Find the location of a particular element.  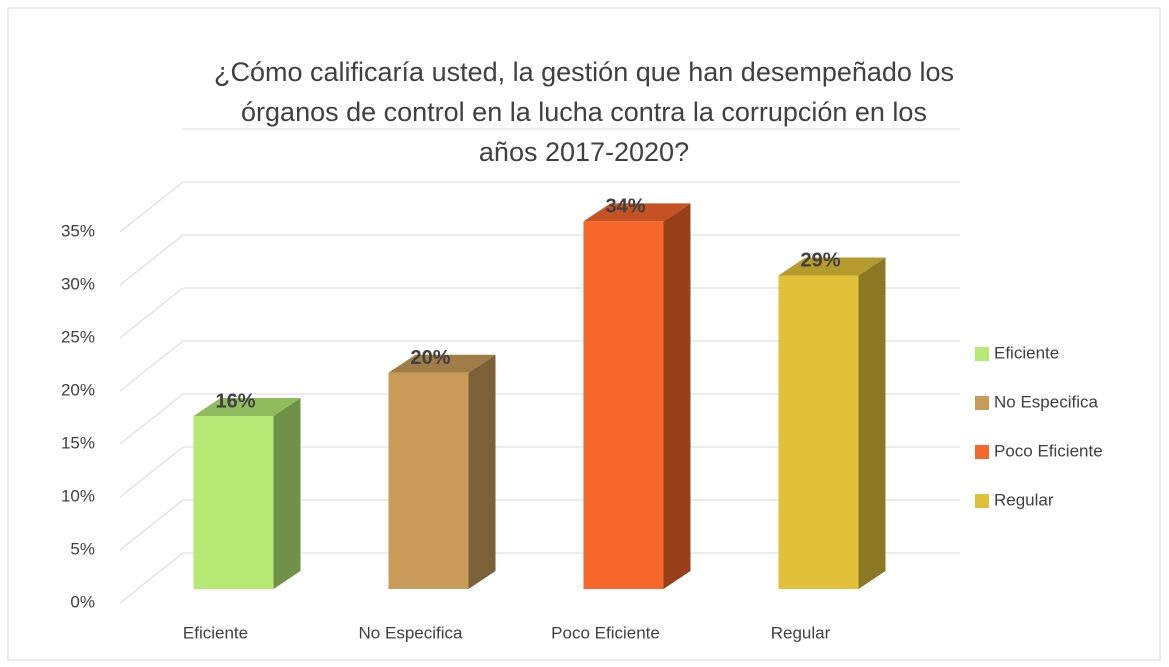

y-tick-label: 30% is located at coordinates (78, 283).